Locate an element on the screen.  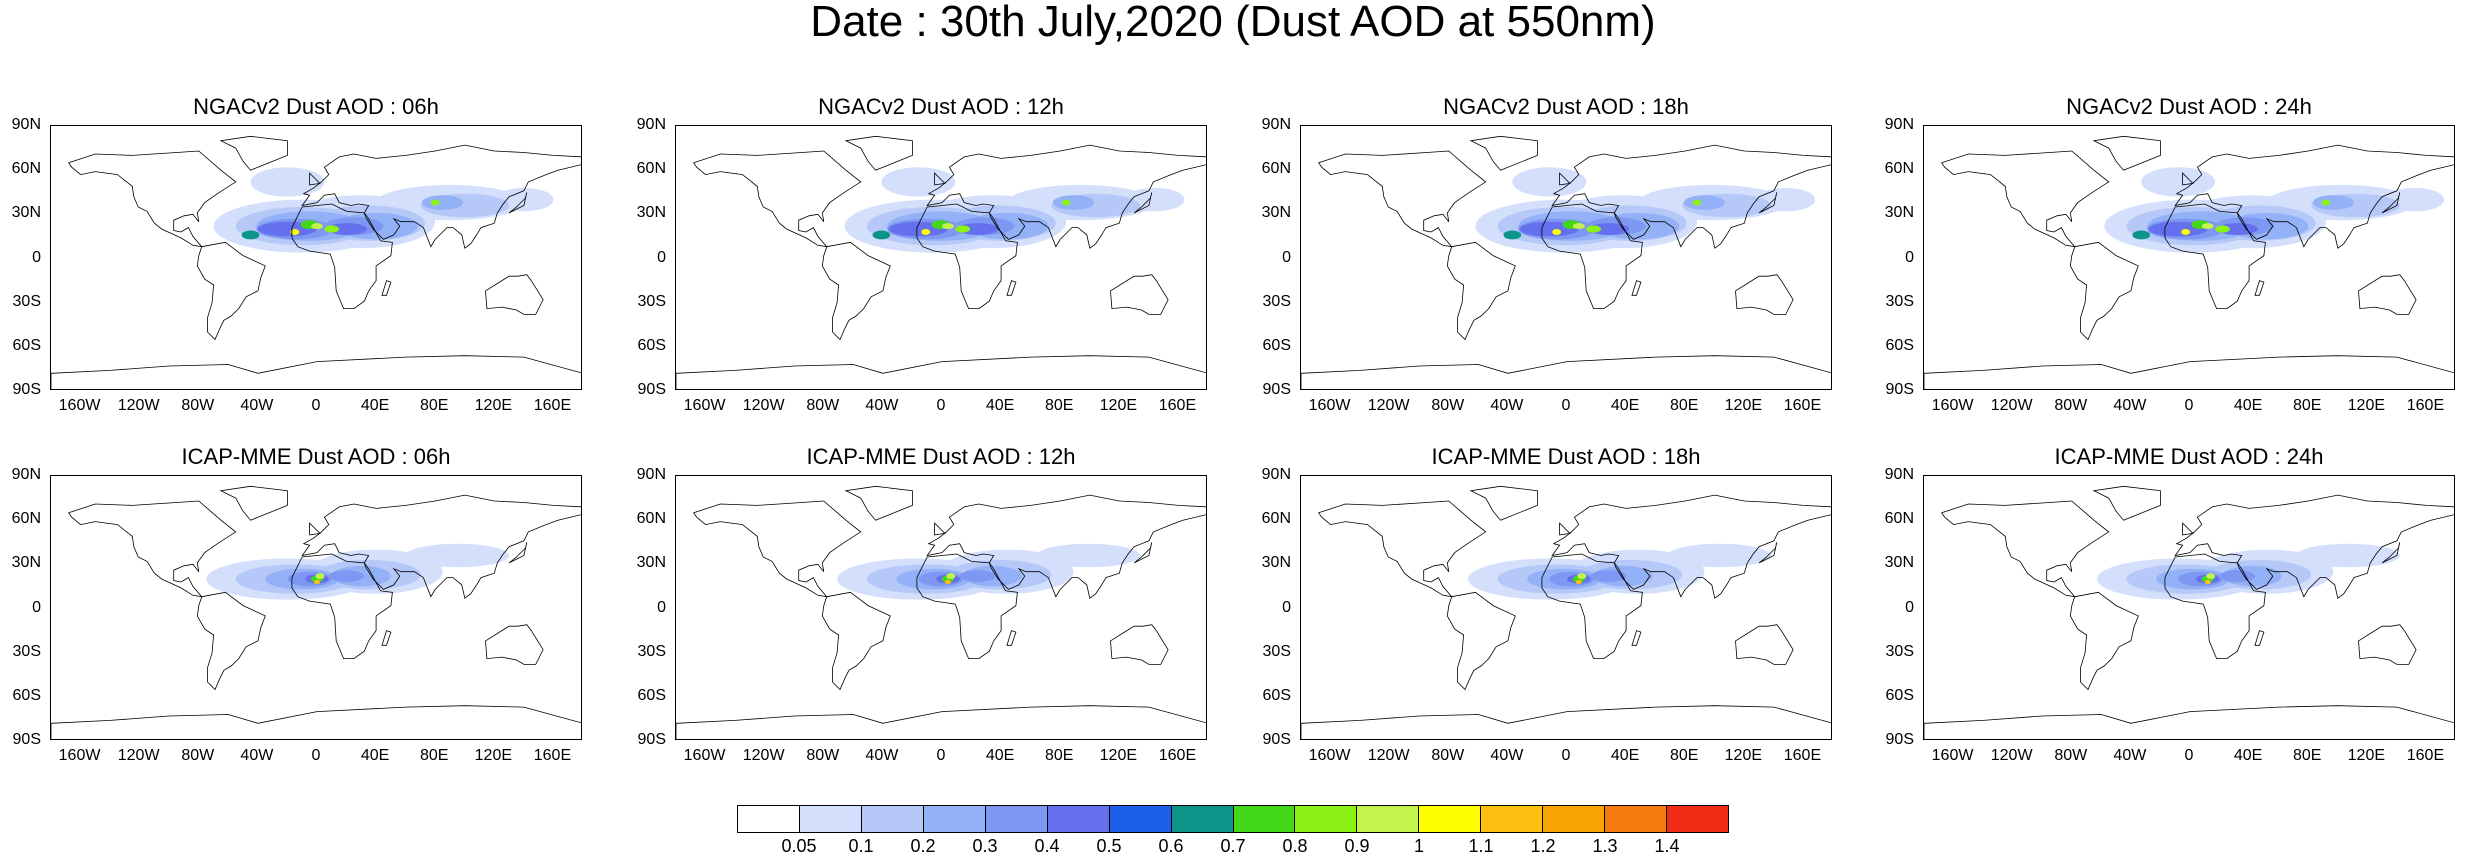
panel-title: ICAP-MME Dust AOD : 12h is located at coordinates (941, 456).